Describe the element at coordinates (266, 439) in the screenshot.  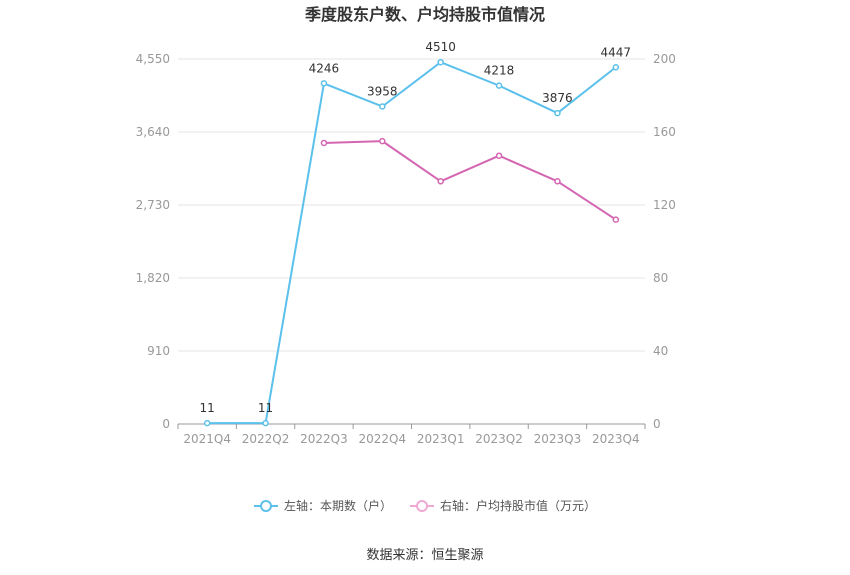
I see `x-tick-label: 2022Q2` at that location.